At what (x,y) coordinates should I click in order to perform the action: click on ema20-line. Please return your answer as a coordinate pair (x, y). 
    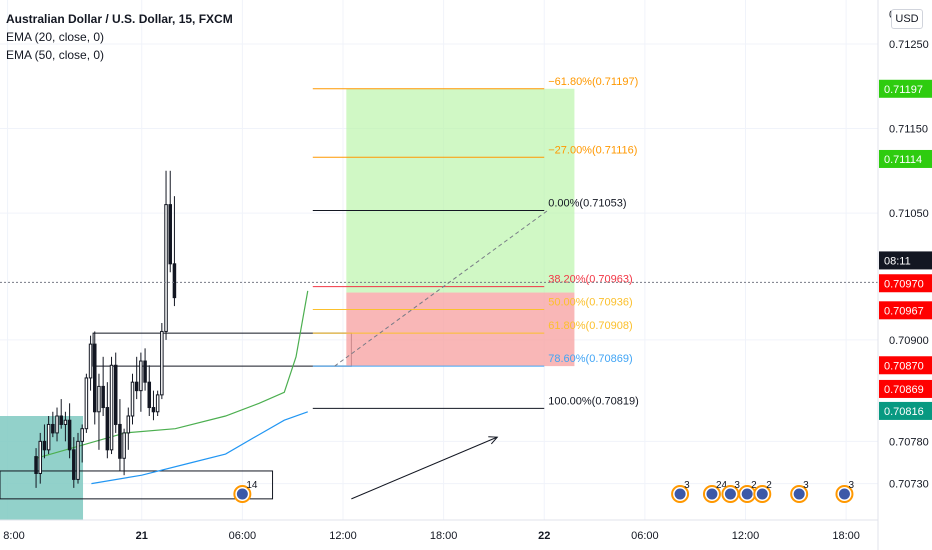
    Looking at the image, I should click on (172, 374).